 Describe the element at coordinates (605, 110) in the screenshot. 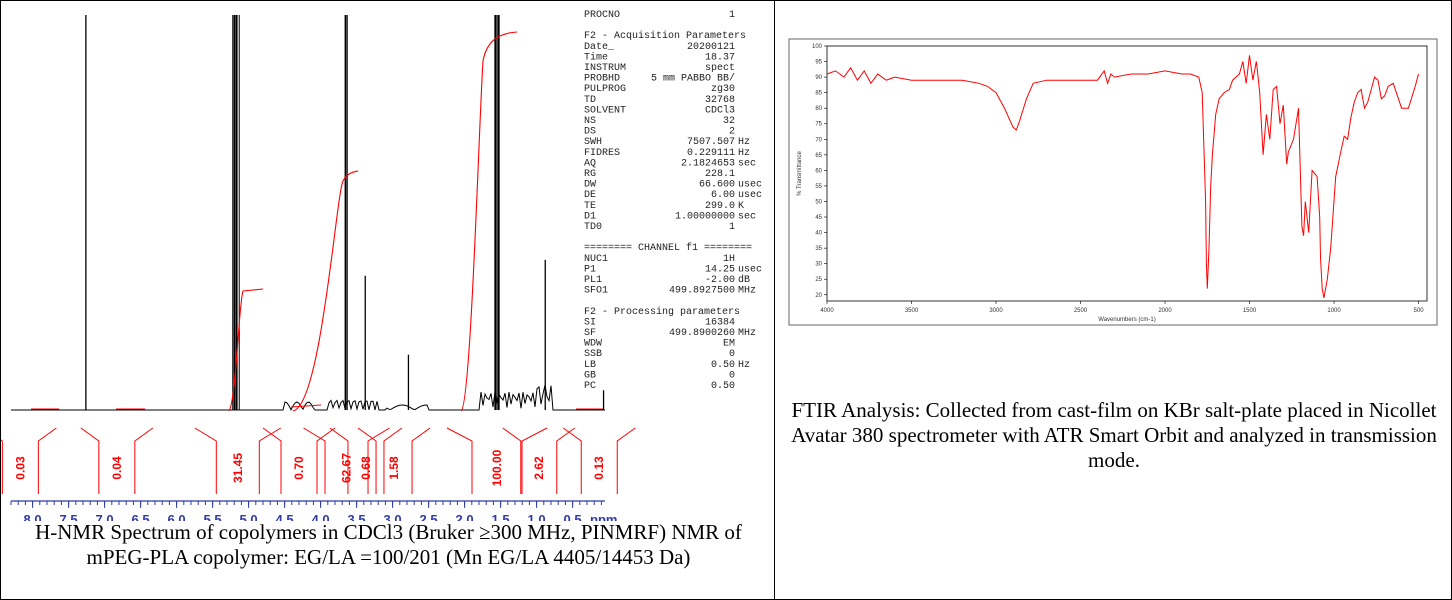

I see `parameter-key: SOLVENT` at that location.